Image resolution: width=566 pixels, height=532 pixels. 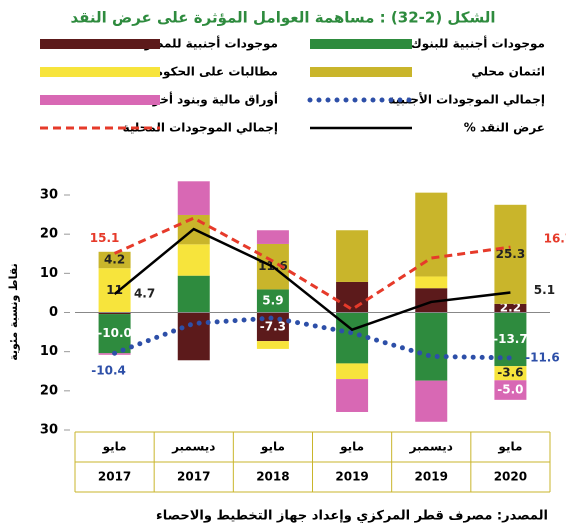 I want to click on legend-label: موجودات أجنبية للبنوك, so click(x=478, y=44).